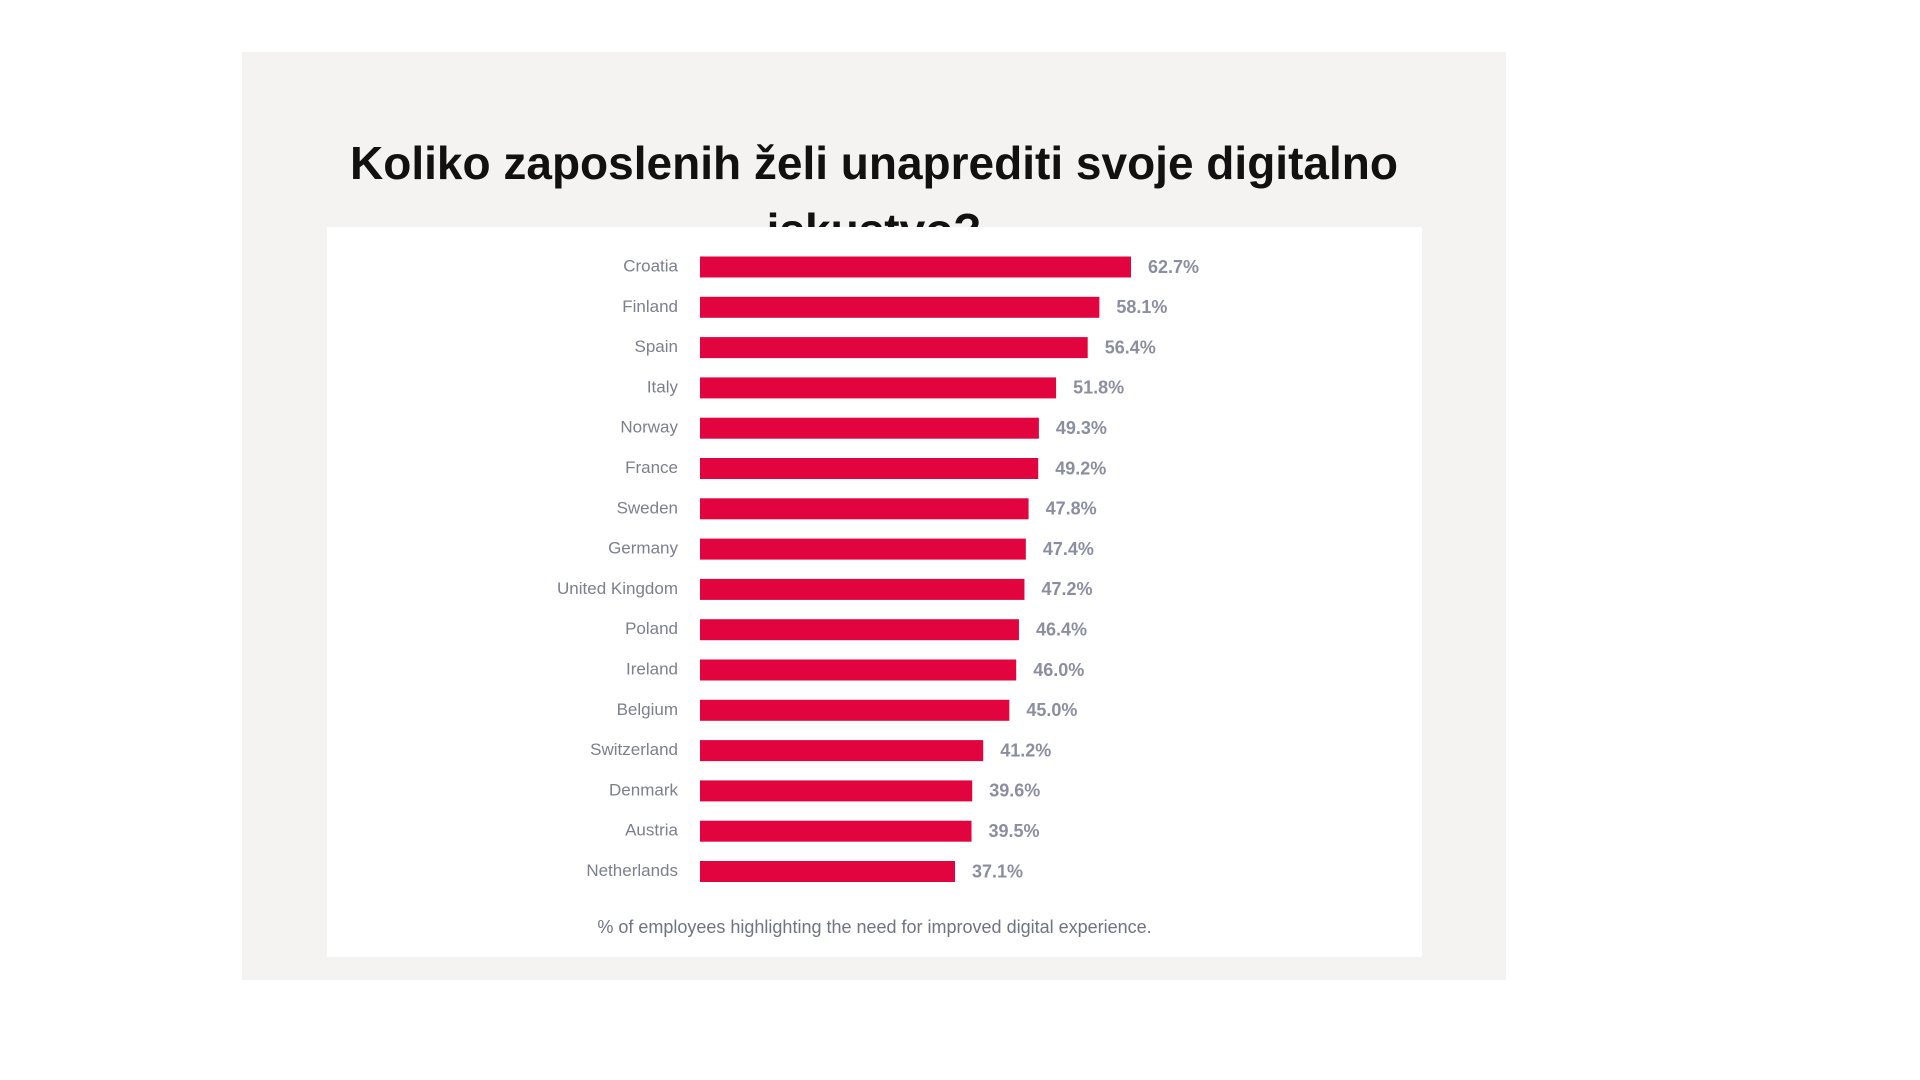 The width and height of the screenshot is (1920, 1080). I want to click on category-label: Sweden, so click(647, 507).